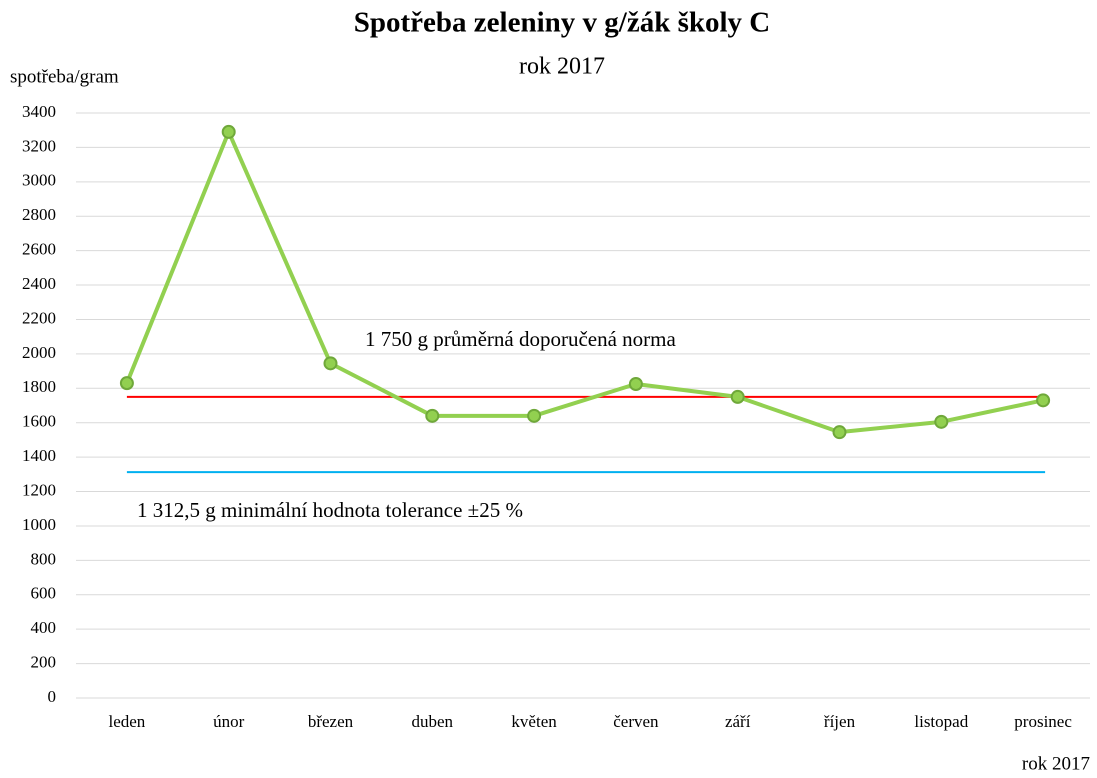 The width and height of the screenshot is (1097, 778). I want to click on y-tick-label: 3200, so click(39, 145).